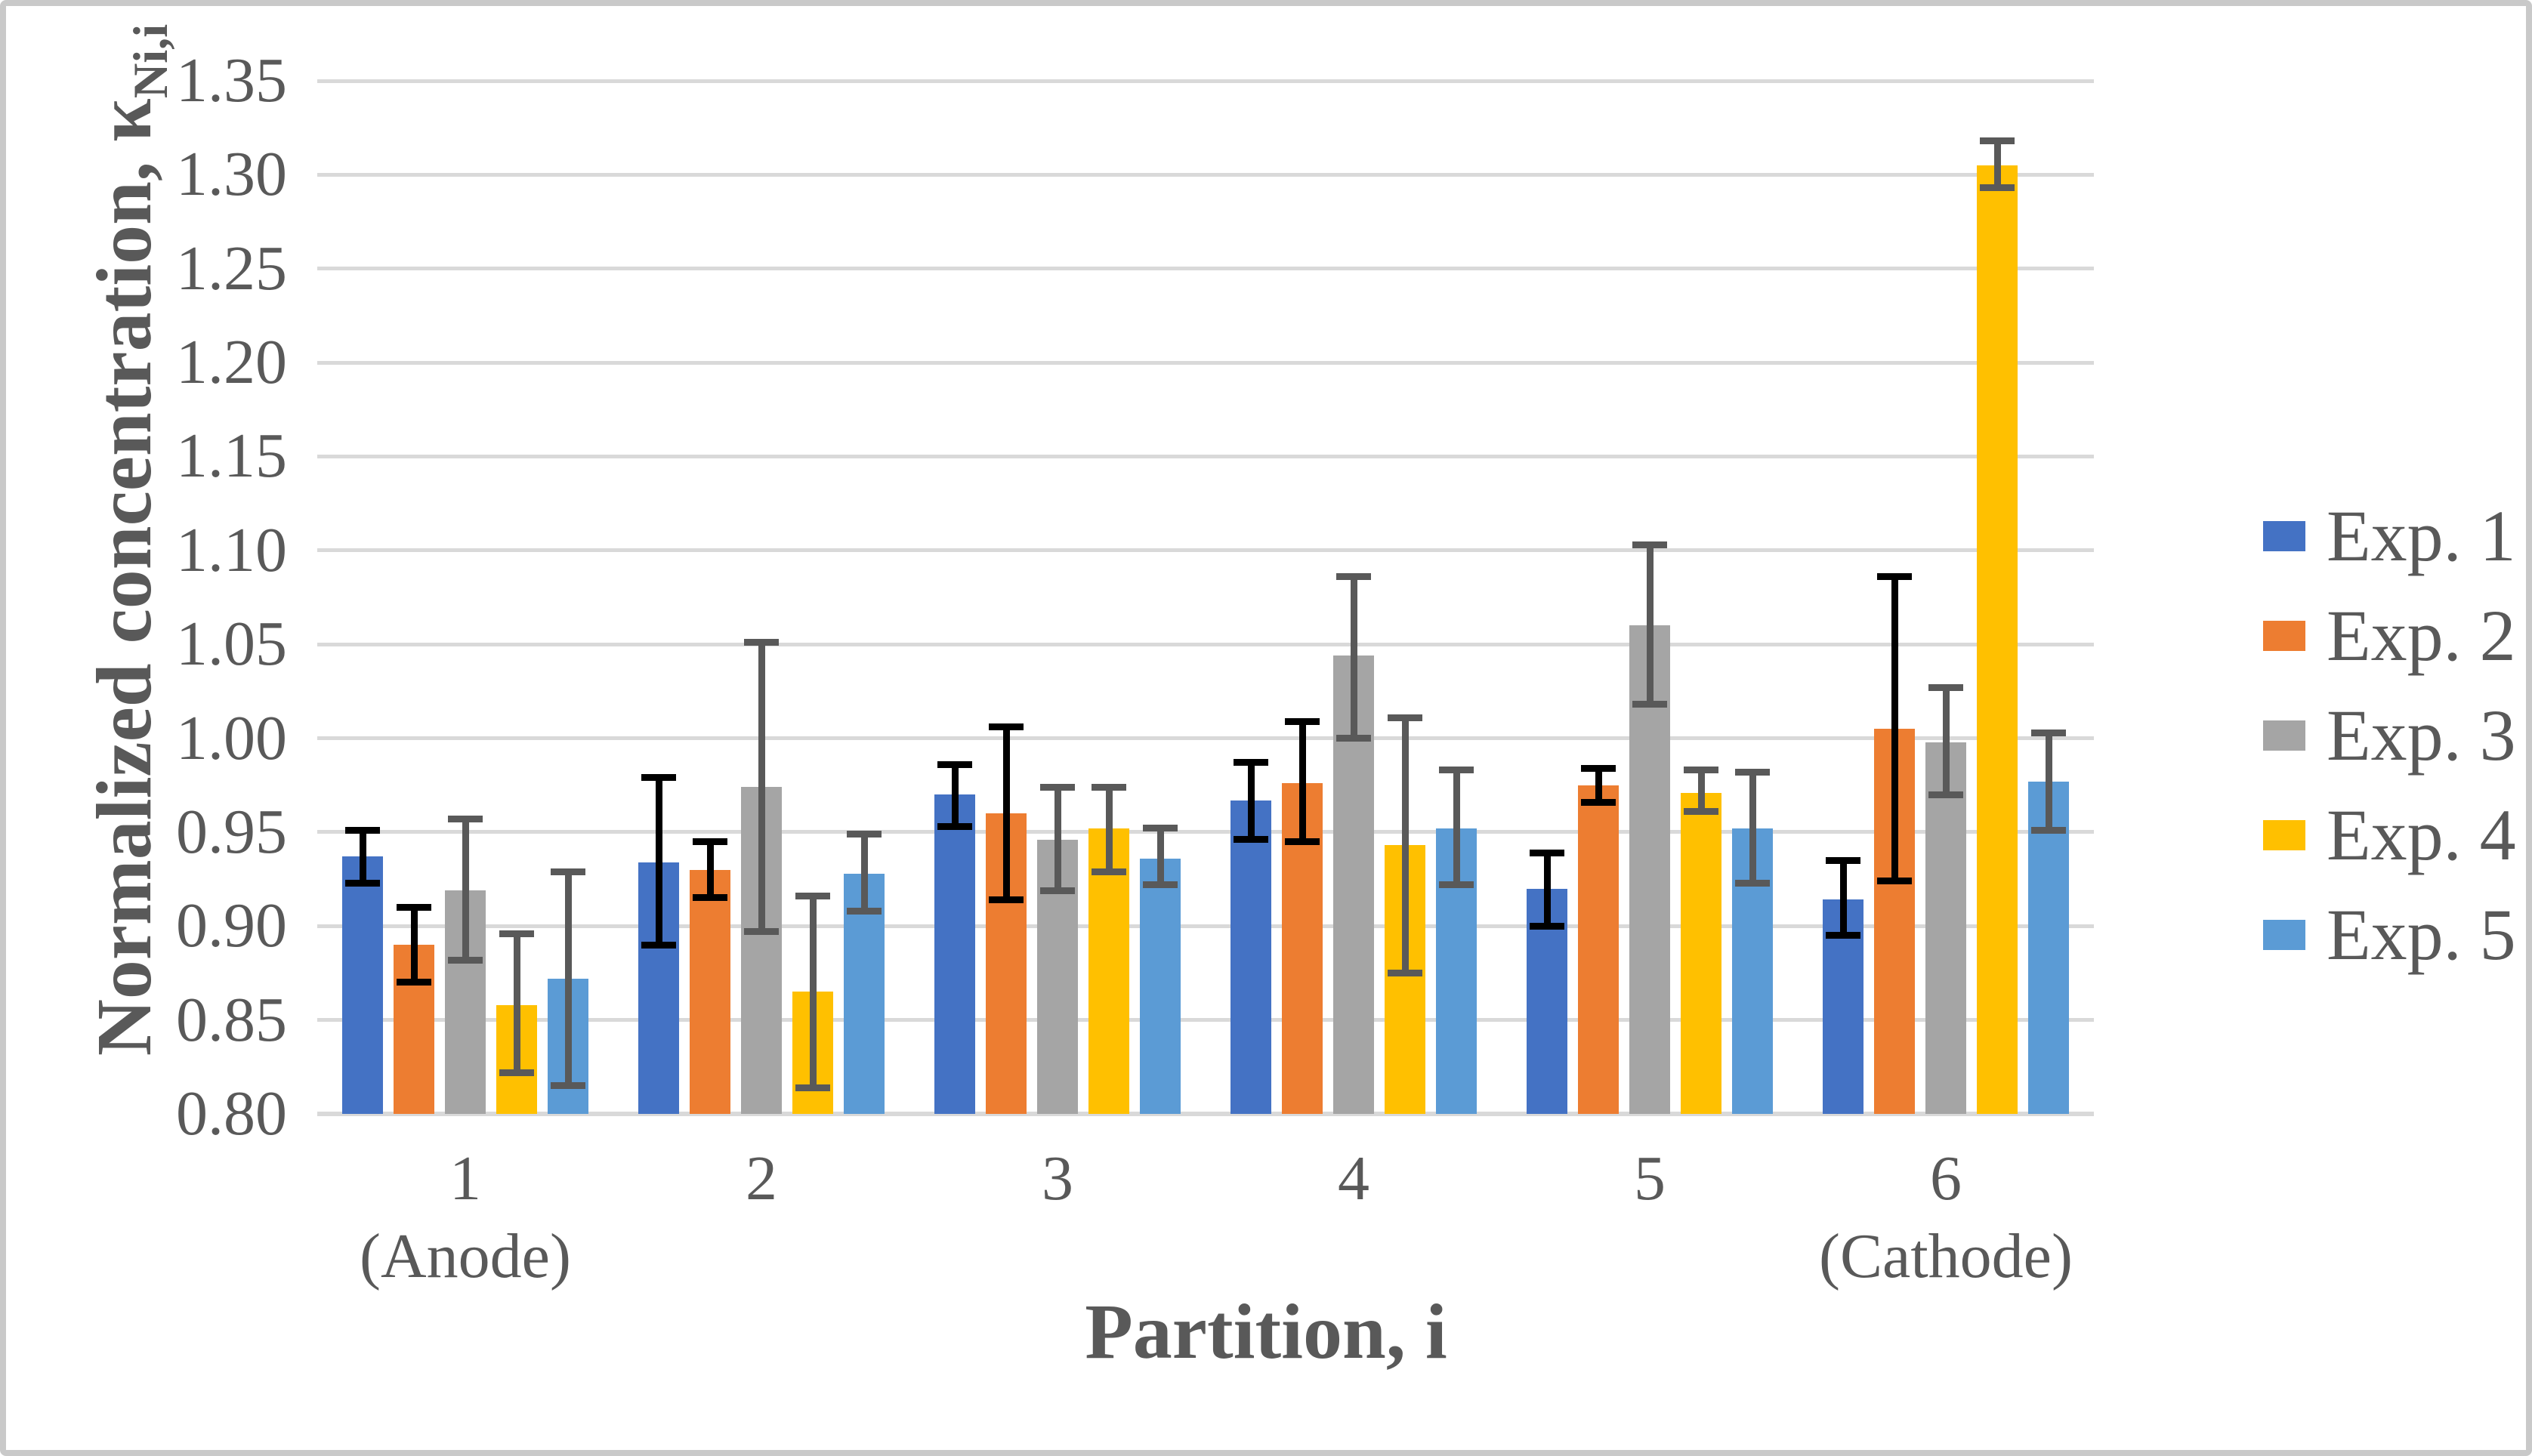 The image size is (2532, 1456). I want to click on error-bar-exp-3-partition-2-cap-bottom, so click(761, 932).